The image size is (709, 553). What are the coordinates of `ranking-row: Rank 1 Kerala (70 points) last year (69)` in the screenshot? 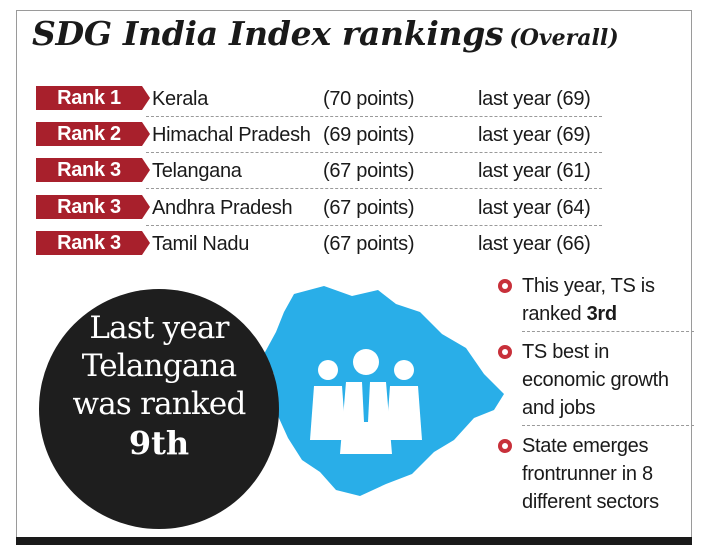 It's located at (319, 100).